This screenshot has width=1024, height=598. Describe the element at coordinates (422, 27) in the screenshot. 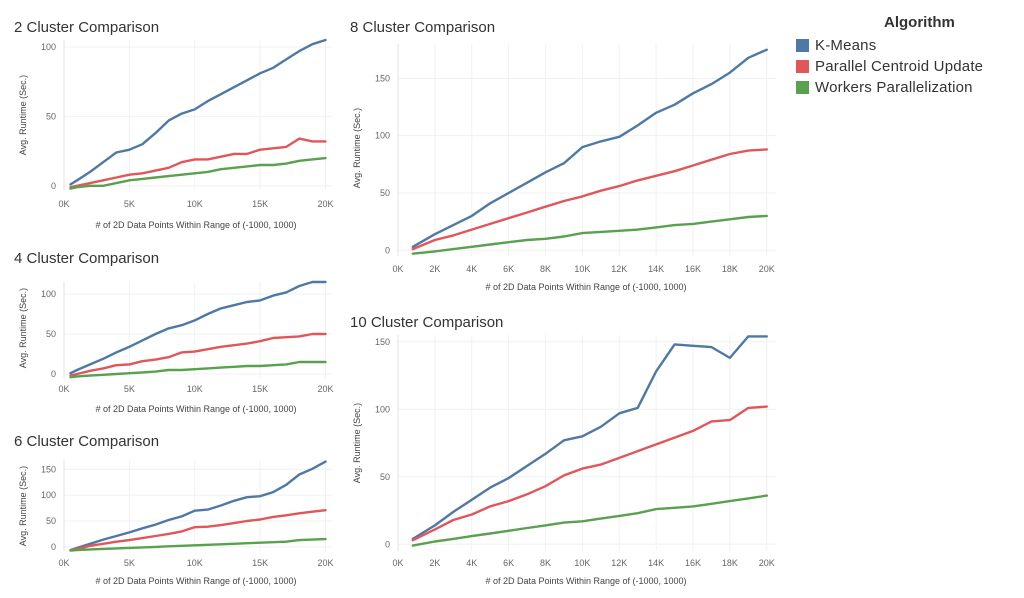

I see `chart-title: 8 Cluster Comparison` at that location.